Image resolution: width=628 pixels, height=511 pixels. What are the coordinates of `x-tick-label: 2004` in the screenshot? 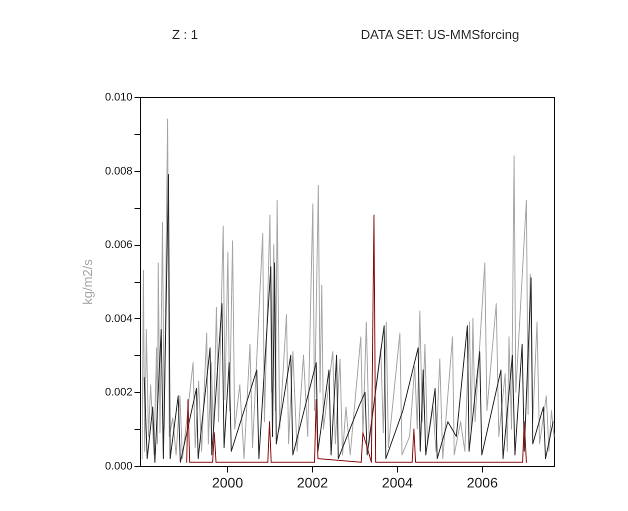 It's located at (398, 482).